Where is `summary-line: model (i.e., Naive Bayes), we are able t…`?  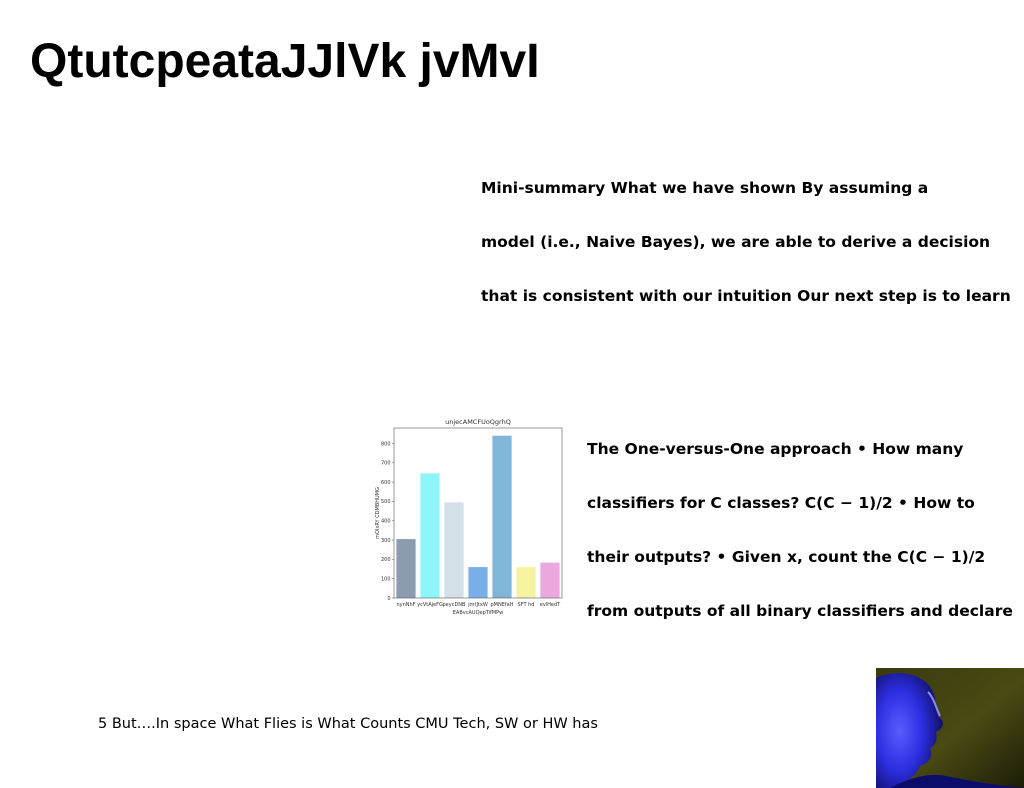 summary-line: model (i.e., Naive Bayes), we are able t… is located at coordinates (736, 242).